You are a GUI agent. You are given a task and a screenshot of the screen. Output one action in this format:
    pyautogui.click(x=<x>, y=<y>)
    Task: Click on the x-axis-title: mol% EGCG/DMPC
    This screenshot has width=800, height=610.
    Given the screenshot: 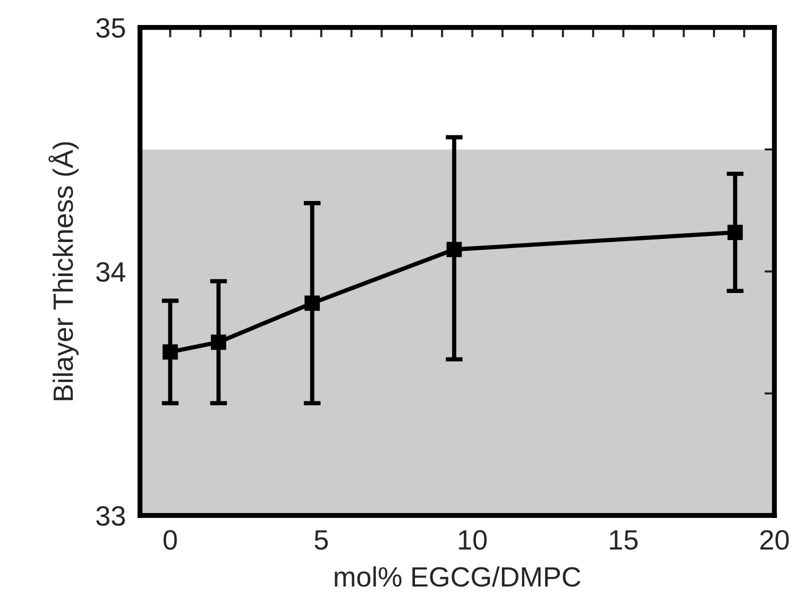 What is the action you would take?
    pyautogui.click(x=457, y=576)
    